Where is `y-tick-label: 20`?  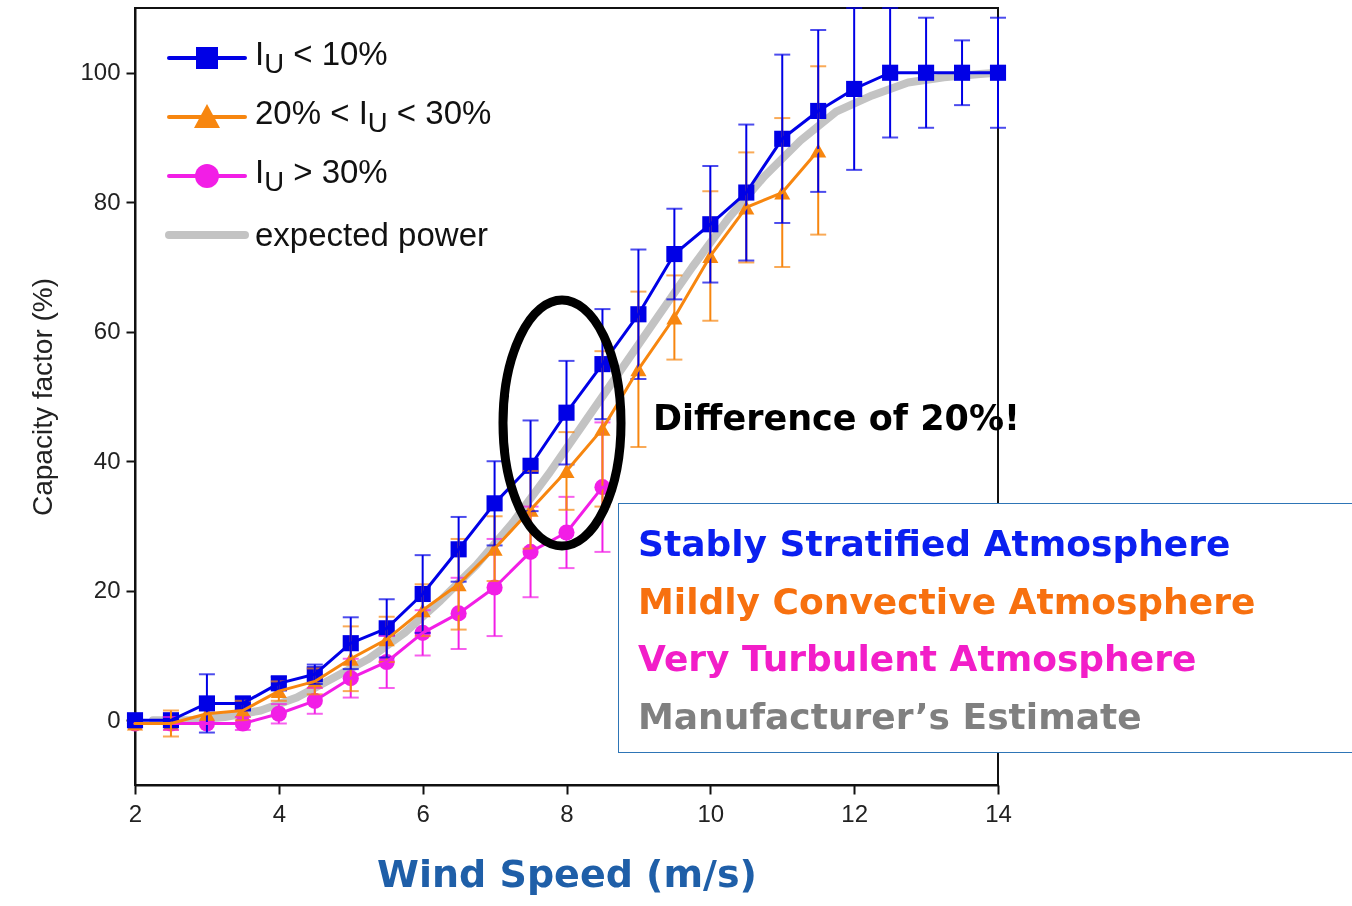
y-tick-label: 20 is located at coordinates (107, 590).